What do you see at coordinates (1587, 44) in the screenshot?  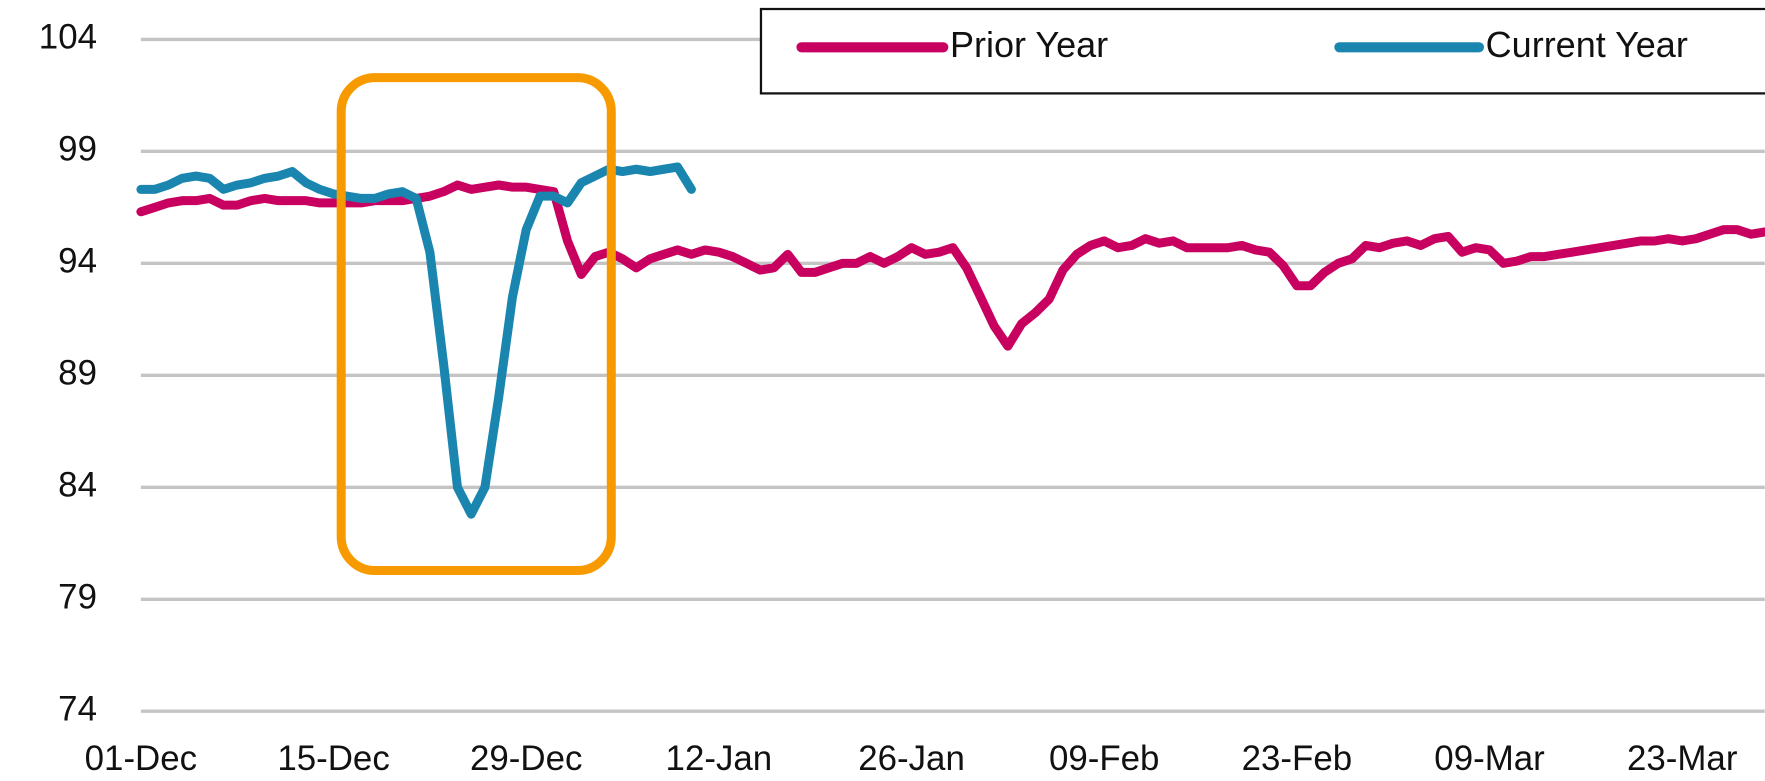 I see `legend-label: Current Year` at bounding box center [1587, 44].